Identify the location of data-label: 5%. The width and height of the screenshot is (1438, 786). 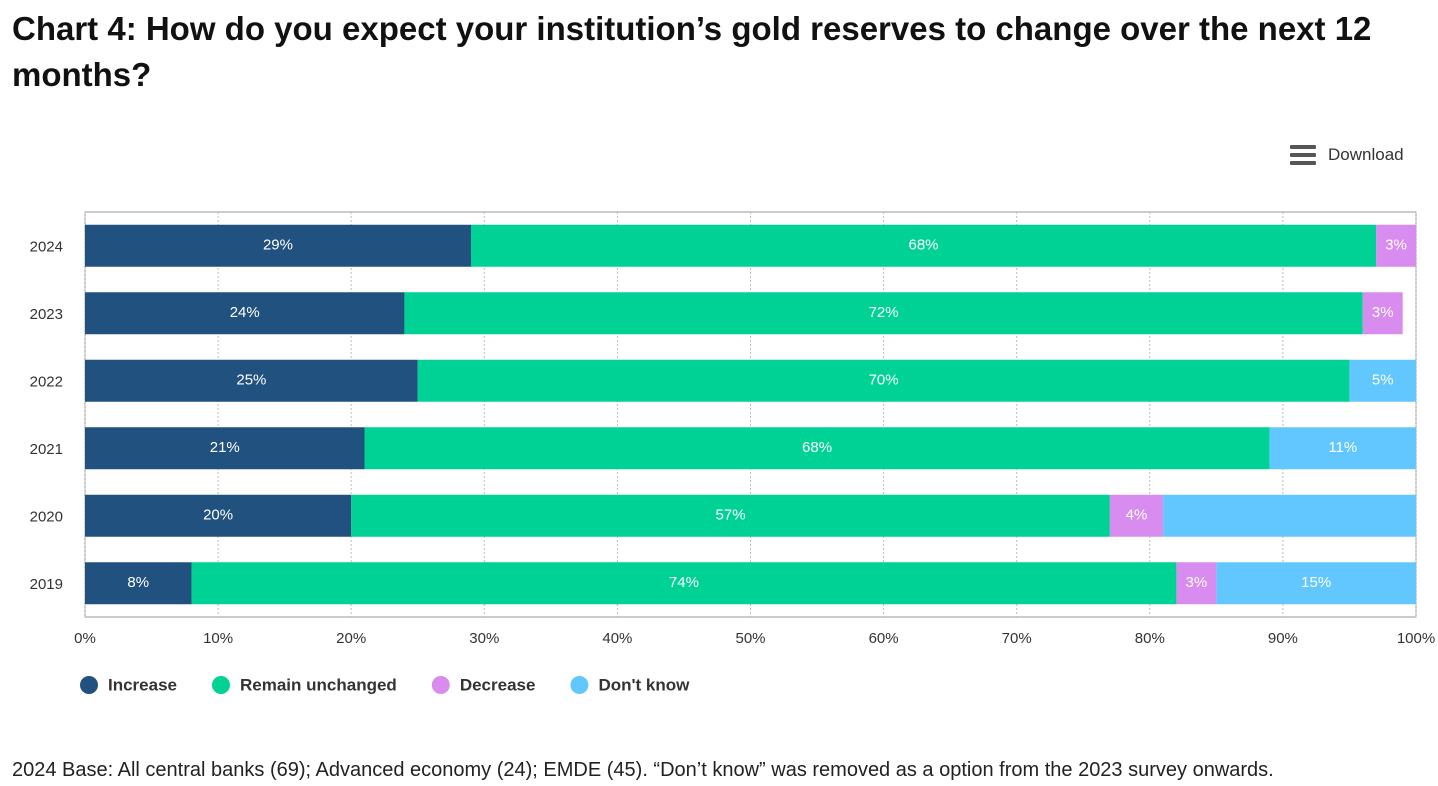
(1383, 380).